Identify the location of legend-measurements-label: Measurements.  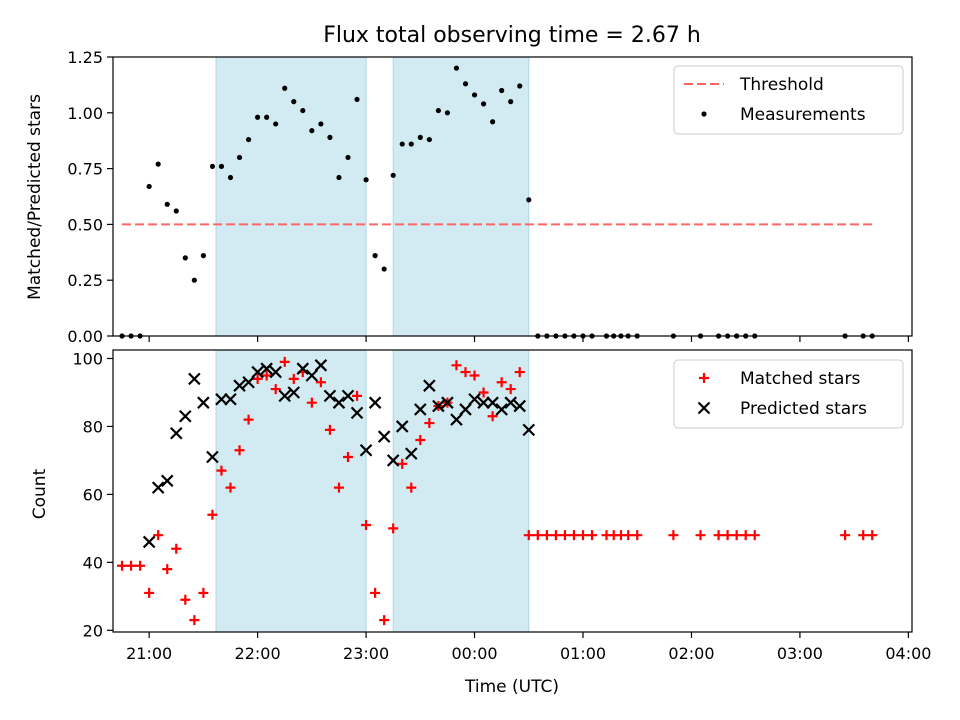
(803, 115).